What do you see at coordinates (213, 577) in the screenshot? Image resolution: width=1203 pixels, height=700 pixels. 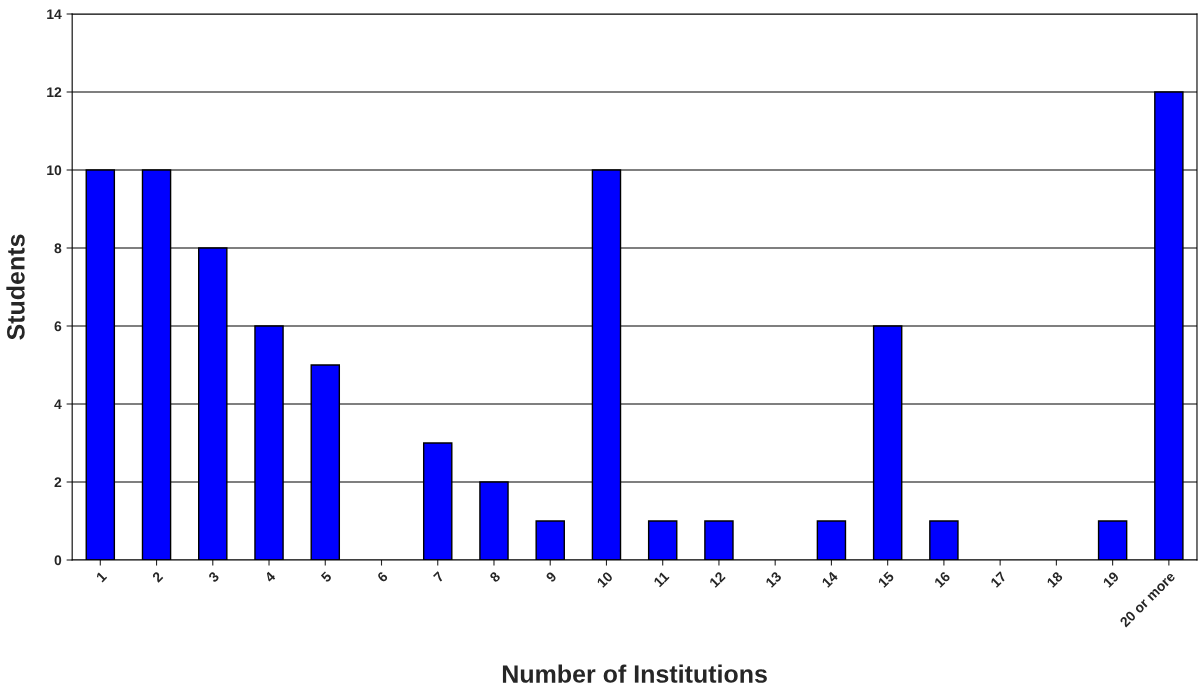 I see `x-tick-label: 3` at bounding box center [213, 577].